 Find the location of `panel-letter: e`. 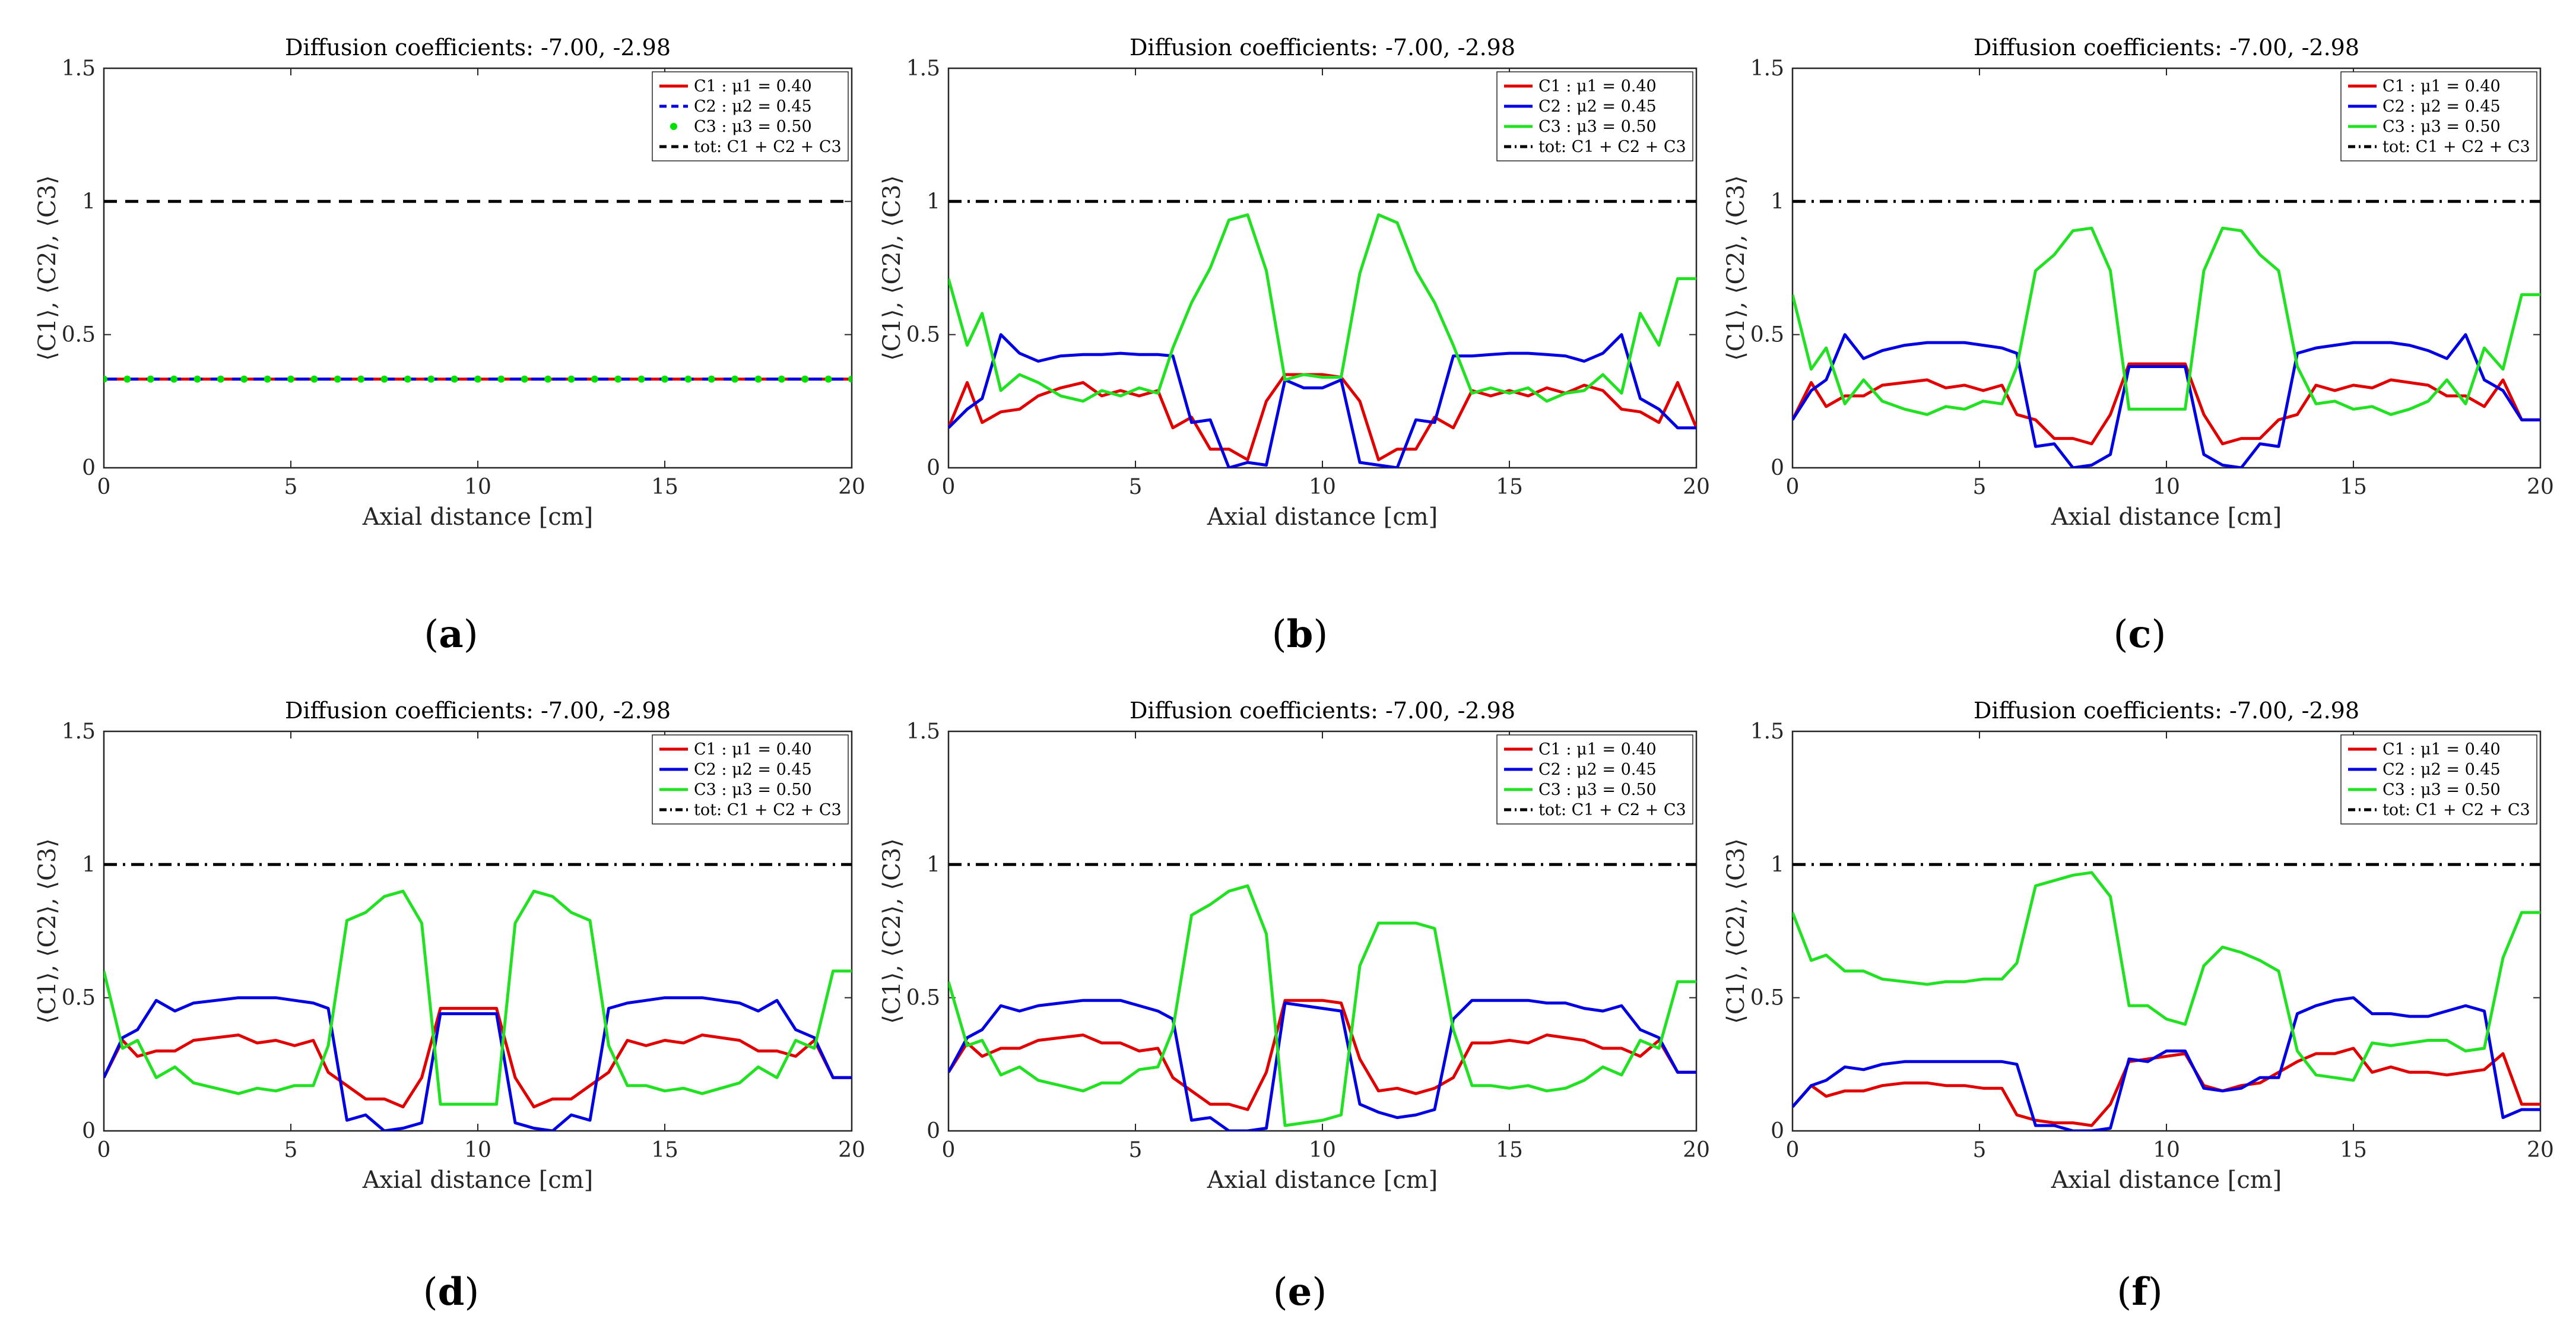

panel-letter: e is located at coordinates (1300, 1292).